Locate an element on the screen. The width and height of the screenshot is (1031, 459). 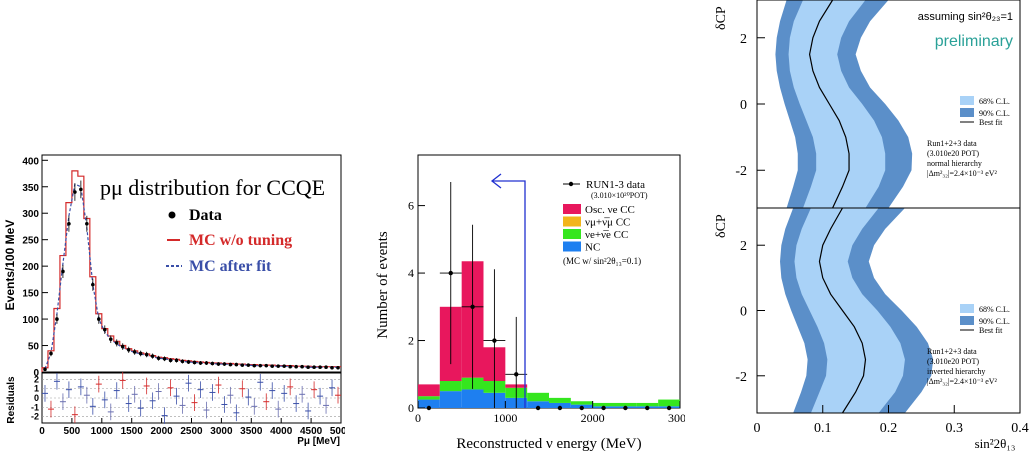
x-tick-label: 0.1 is located at coordinates (823, 428).